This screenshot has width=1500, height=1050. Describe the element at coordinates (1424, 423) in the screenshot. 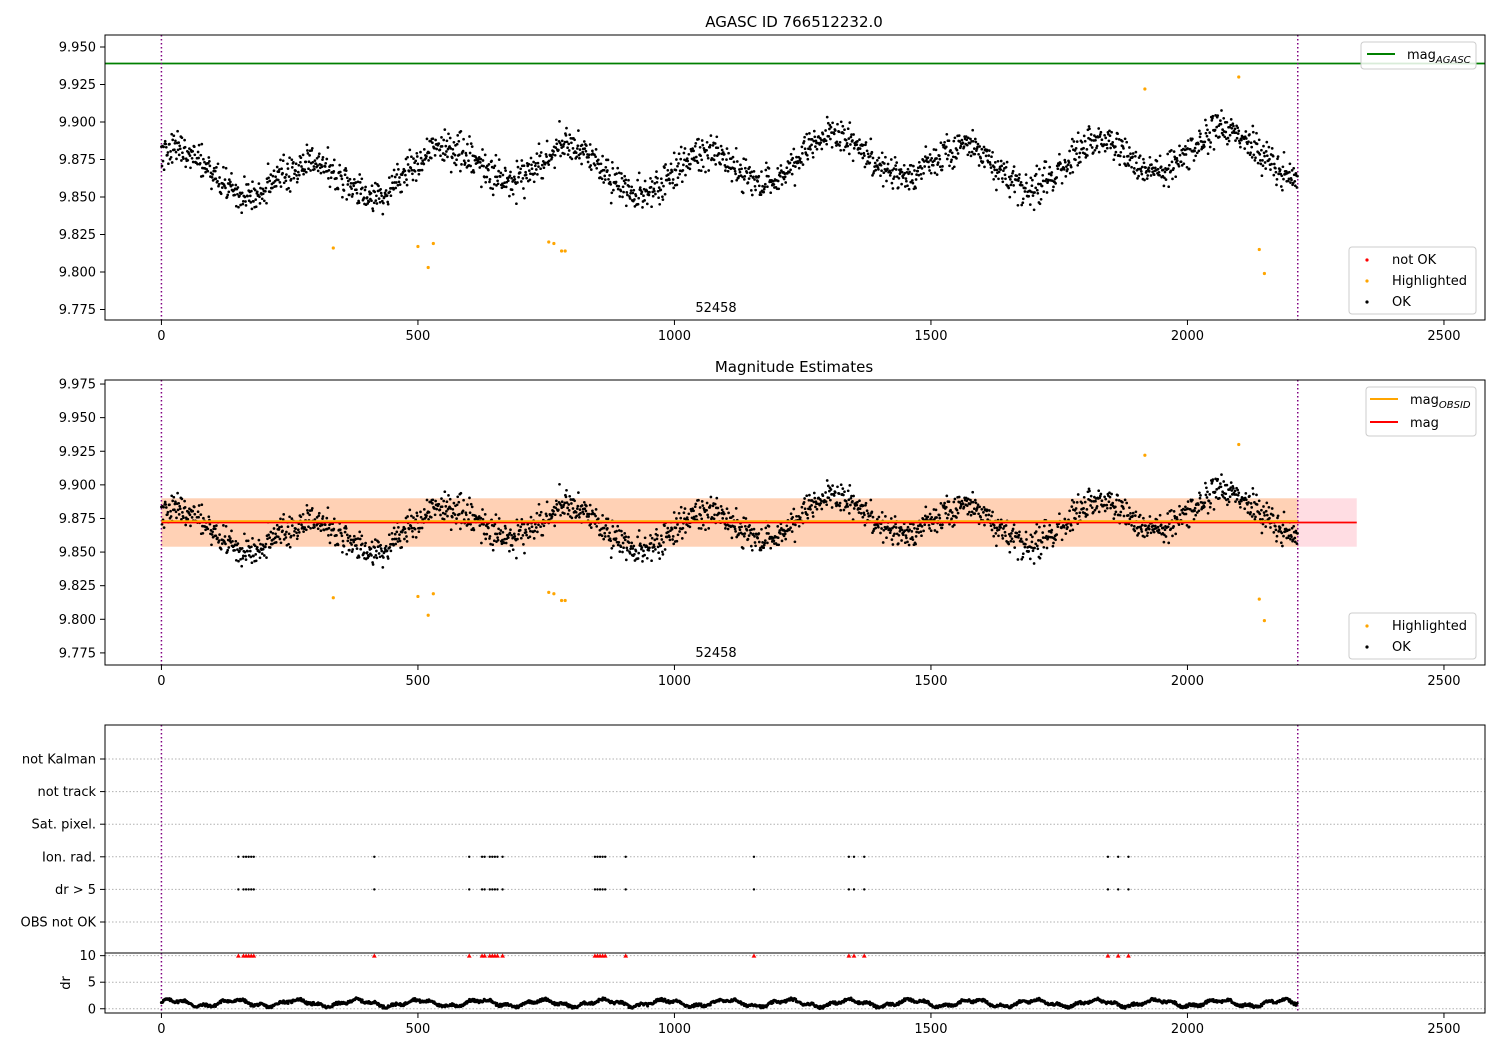

I see `legend-label-mag: mag` at that location.